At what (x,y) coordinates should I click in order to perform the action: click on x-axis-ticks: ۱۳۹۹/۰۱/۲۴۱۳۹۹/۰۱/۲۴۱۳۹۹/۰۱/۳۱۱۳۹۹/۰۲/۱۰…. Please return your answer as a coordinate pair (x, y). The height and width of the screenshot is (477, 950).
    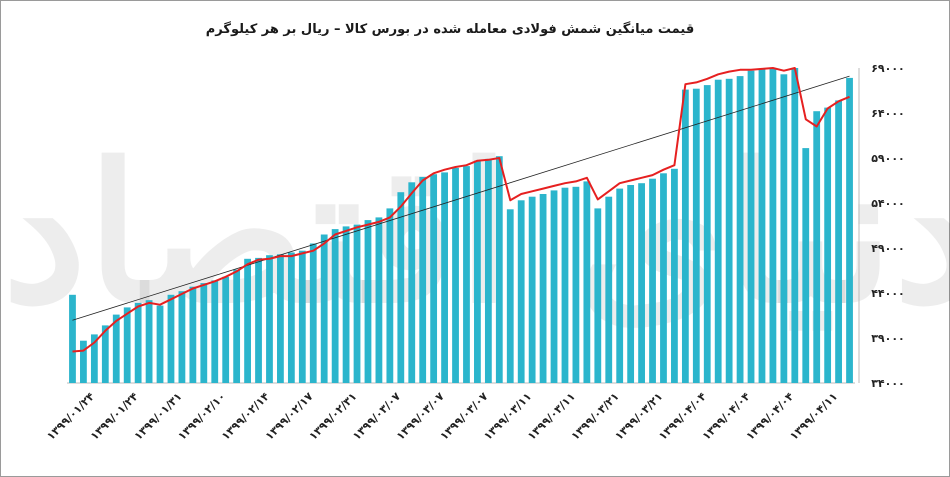
    Looking at the image, I should click on (442, 416).